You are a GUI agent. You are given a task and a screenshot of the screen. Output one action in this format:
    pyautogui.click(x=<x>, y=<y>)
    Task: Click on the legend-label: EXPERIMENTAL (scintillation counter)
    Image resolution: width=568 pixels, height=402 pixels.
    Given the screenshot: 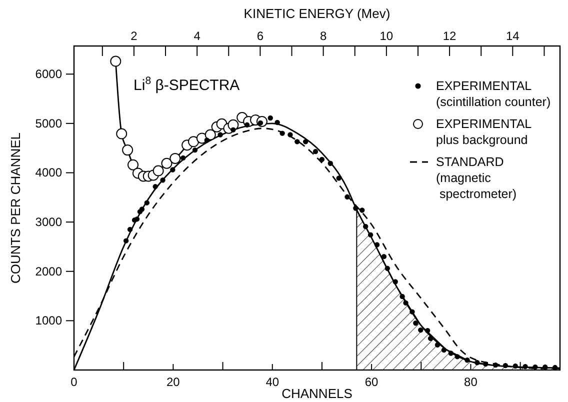 What is the action you would take?
    pyautogui.click(x=493, y=94)
    